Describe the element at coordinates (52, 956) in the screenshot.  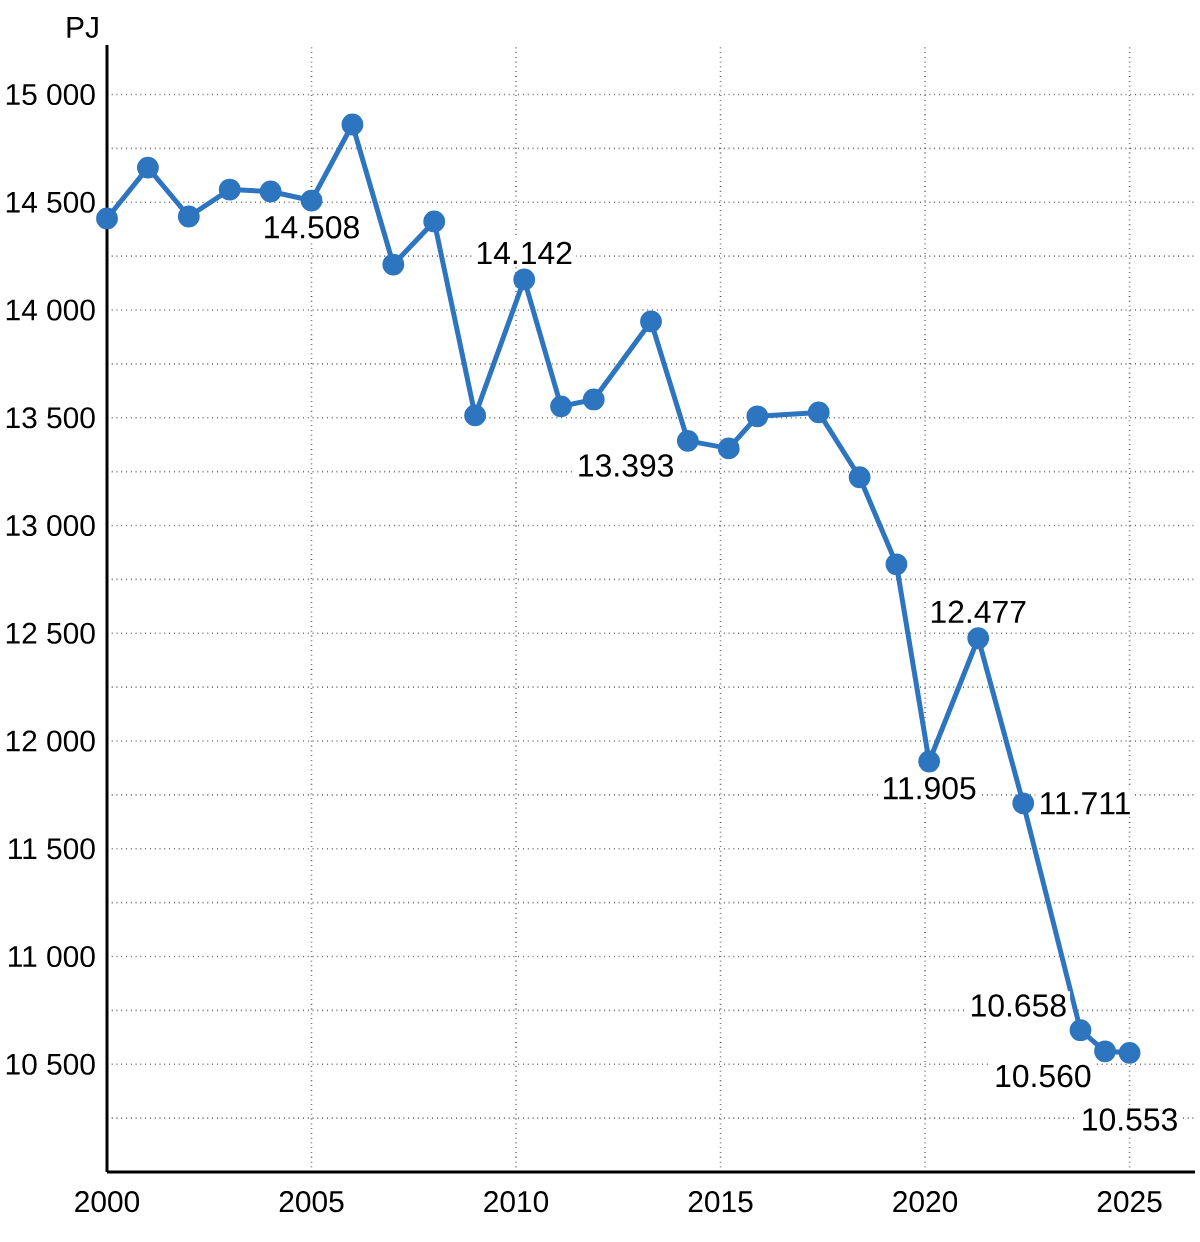
I see `y-tick-label: 11 000` at that location.